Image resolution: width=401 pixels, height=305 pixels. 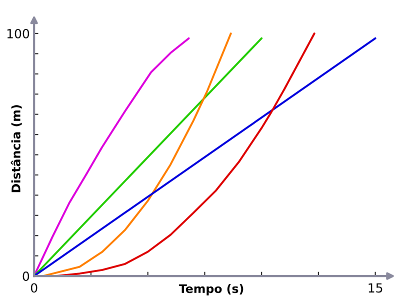 What do you see at coordinates (375, 288) in the screenshot?
I see `x-tick-label: 15` at bounding box center [375, 288].